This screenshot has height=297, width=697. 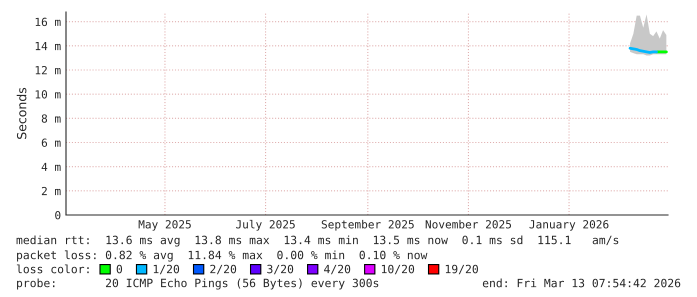 What do you see at coordinates (223, 269) in the screenshot?
I see `legend-label: 2/20` at bounding box center [223, 269].